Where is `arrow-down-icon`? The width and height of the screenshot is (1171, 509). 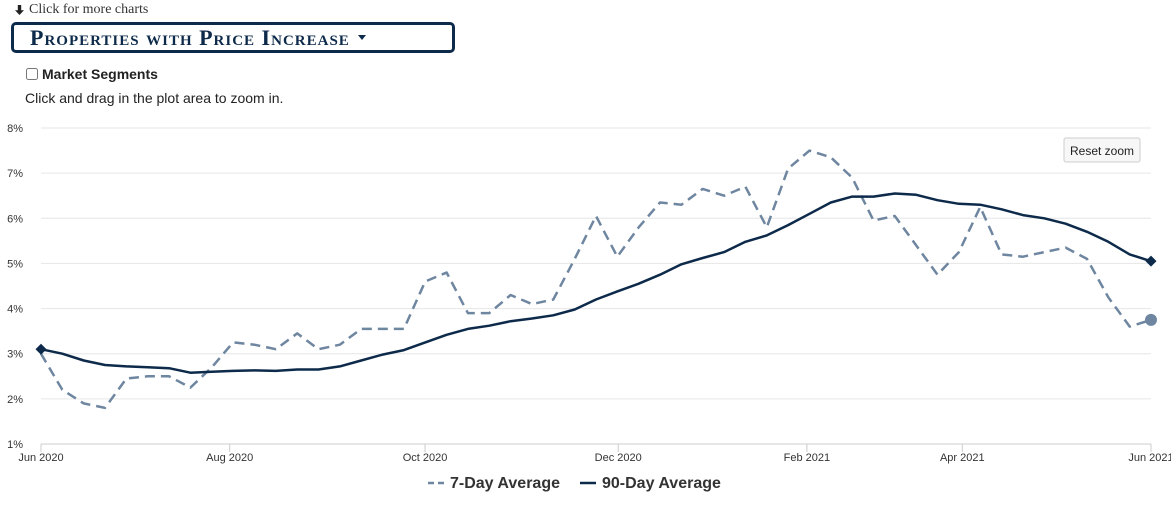 arrow-down-icon is located at coordinates (19, 10).